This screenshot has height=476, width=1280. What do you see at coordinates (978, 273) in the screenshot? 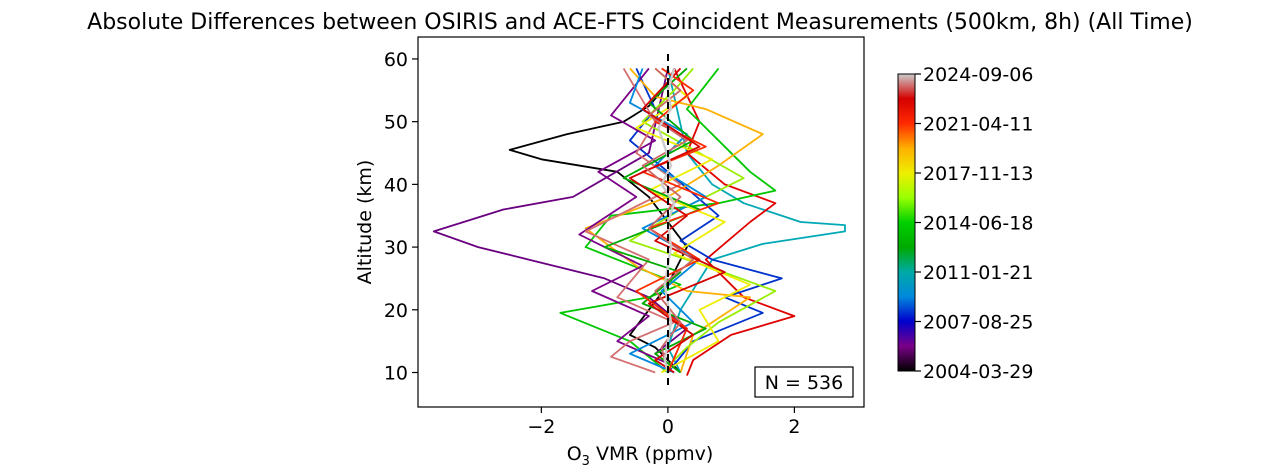
I see `colorbar-tick-label: 2011-01-21` at bounding box center [978, 273].